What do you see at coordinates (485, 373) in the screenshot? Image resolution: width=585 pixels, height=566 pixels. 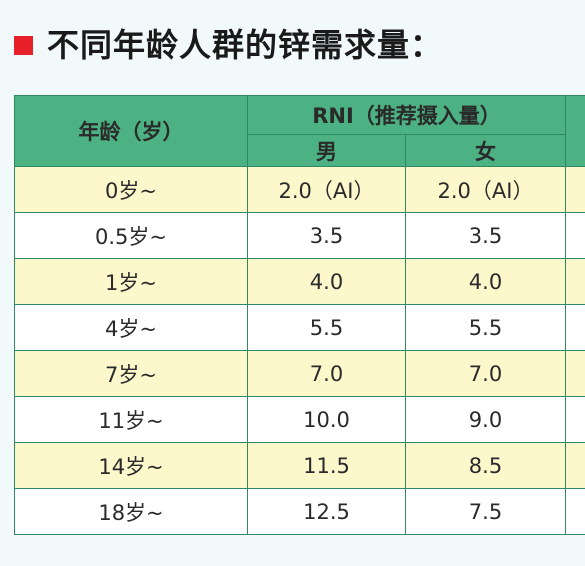 I see `female-value-cell: 7.0` at bounding box center [485, 373].